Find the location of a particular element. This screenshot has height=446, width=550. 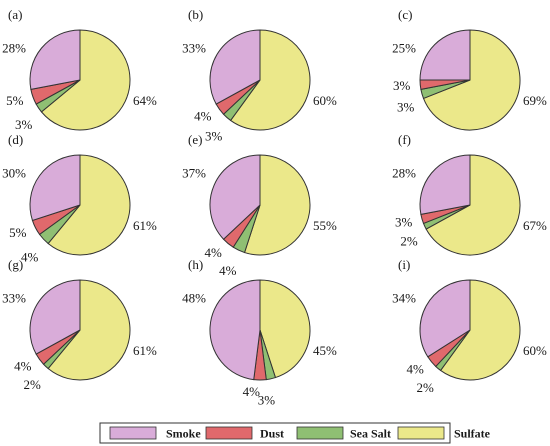

legend: Smoke Dust Sea Salt Sulfate is located at coordinates (295, 433).